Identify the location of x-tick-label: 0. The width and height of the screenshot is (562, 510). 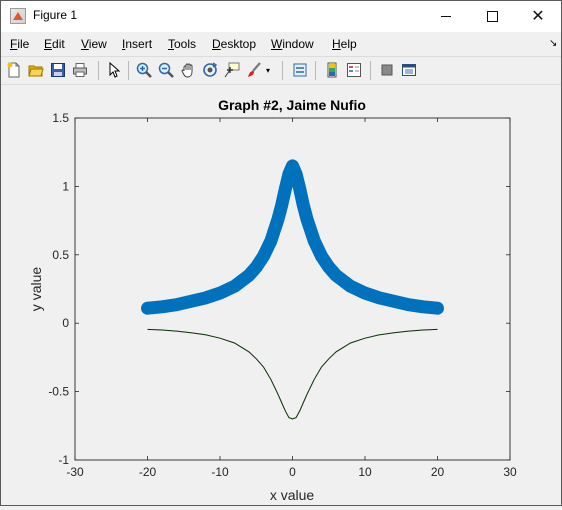
(292, 472).